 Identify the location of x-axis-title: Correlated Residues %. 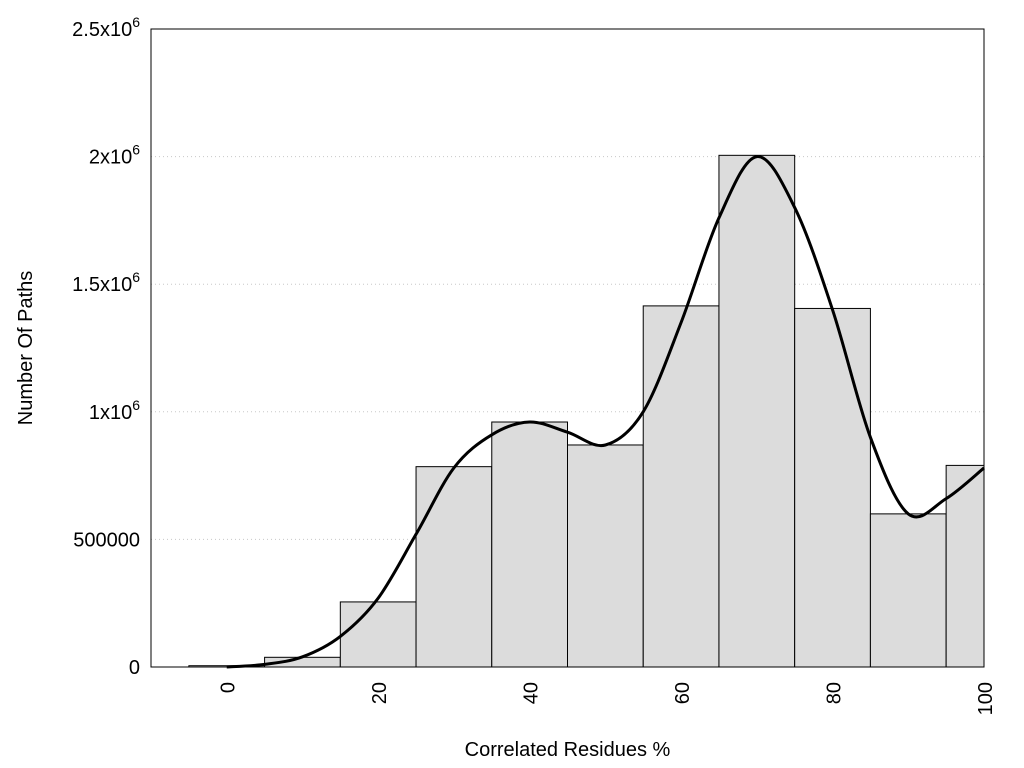
(568, 750).